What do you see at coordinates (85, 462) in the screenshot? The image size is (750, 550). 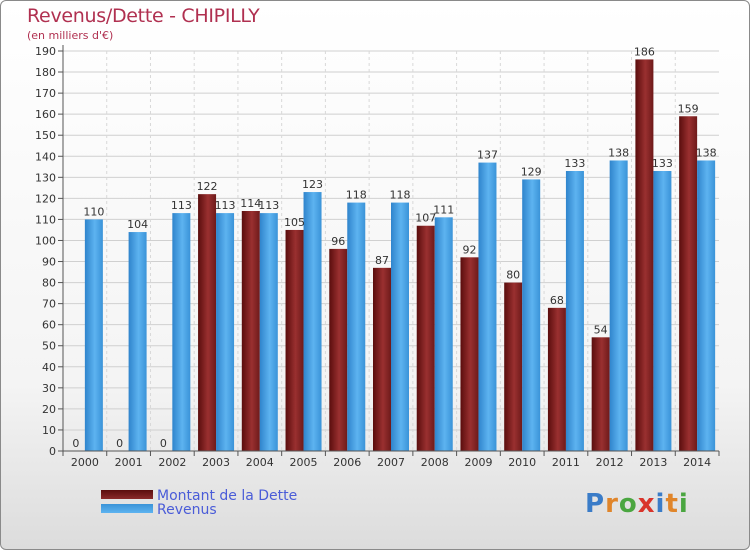 I see `x-tick-label: 2000` at bounding box center [85, 462].